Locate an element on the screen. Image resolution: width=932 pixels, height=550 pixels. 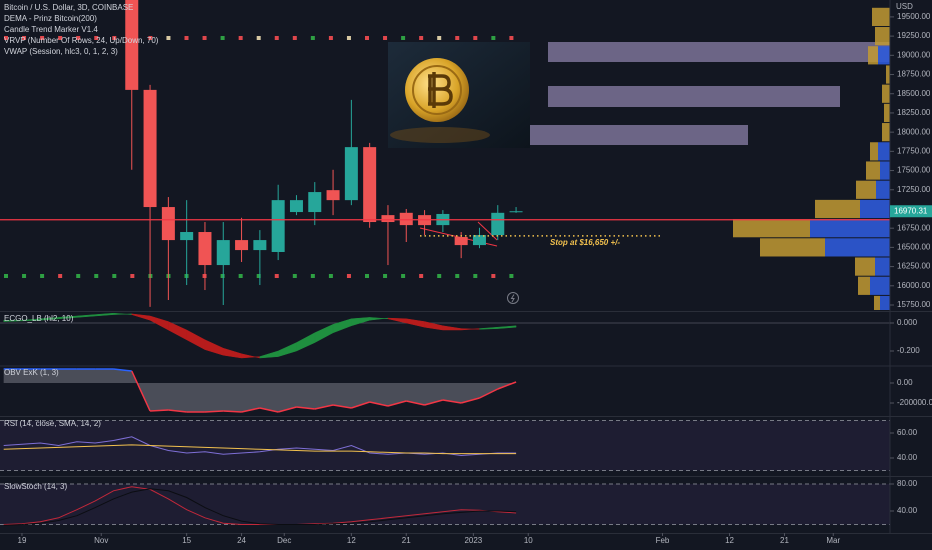
indicator-label: DEMA - Prinz Bitcoin(200) is located at coordinates (50, 18).